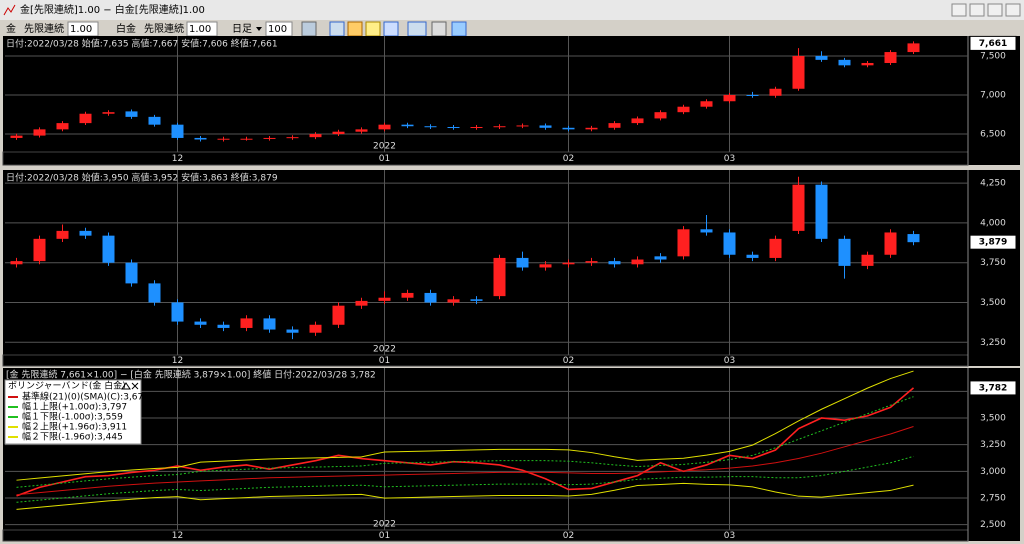 Image resolution: width=1024 pixels, height=544 pixels. What do you see at coordinates (126, 28) in the screenshot?
I see `item-label: 白金` at bounding box center [126, 28].